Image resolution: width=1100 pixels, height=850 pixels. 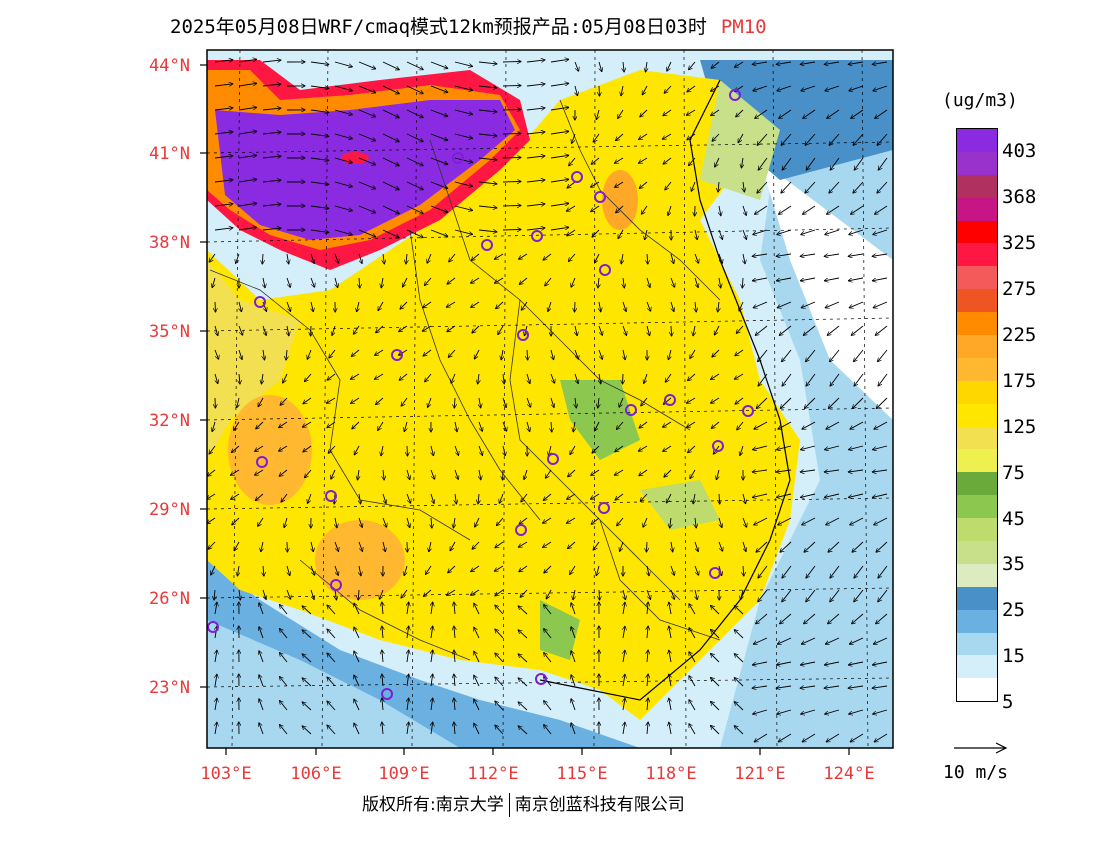 I want to click on legend-label: 5, so click(x=1008, y=702).